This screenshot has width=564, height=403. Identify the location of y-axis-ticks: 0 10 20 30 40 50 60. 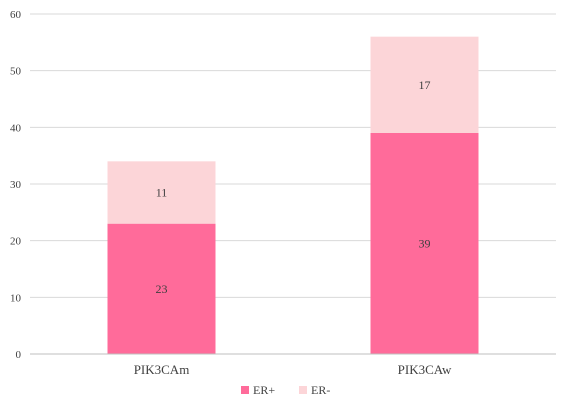
(16, 185).